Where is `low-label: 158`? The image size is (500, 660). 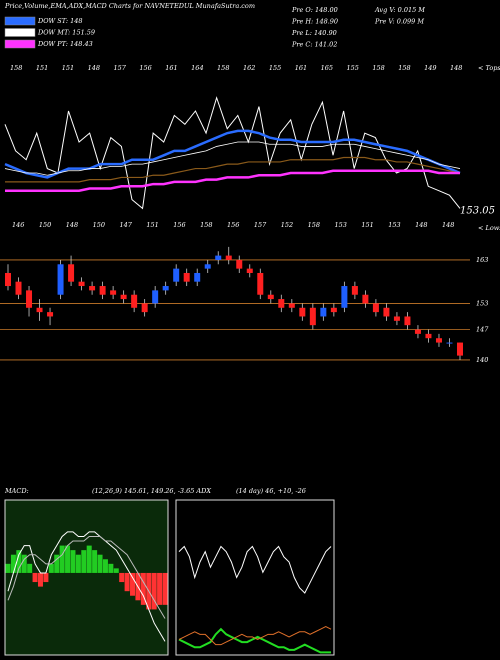 low-label: 158 is located at coordinates (314, 225).